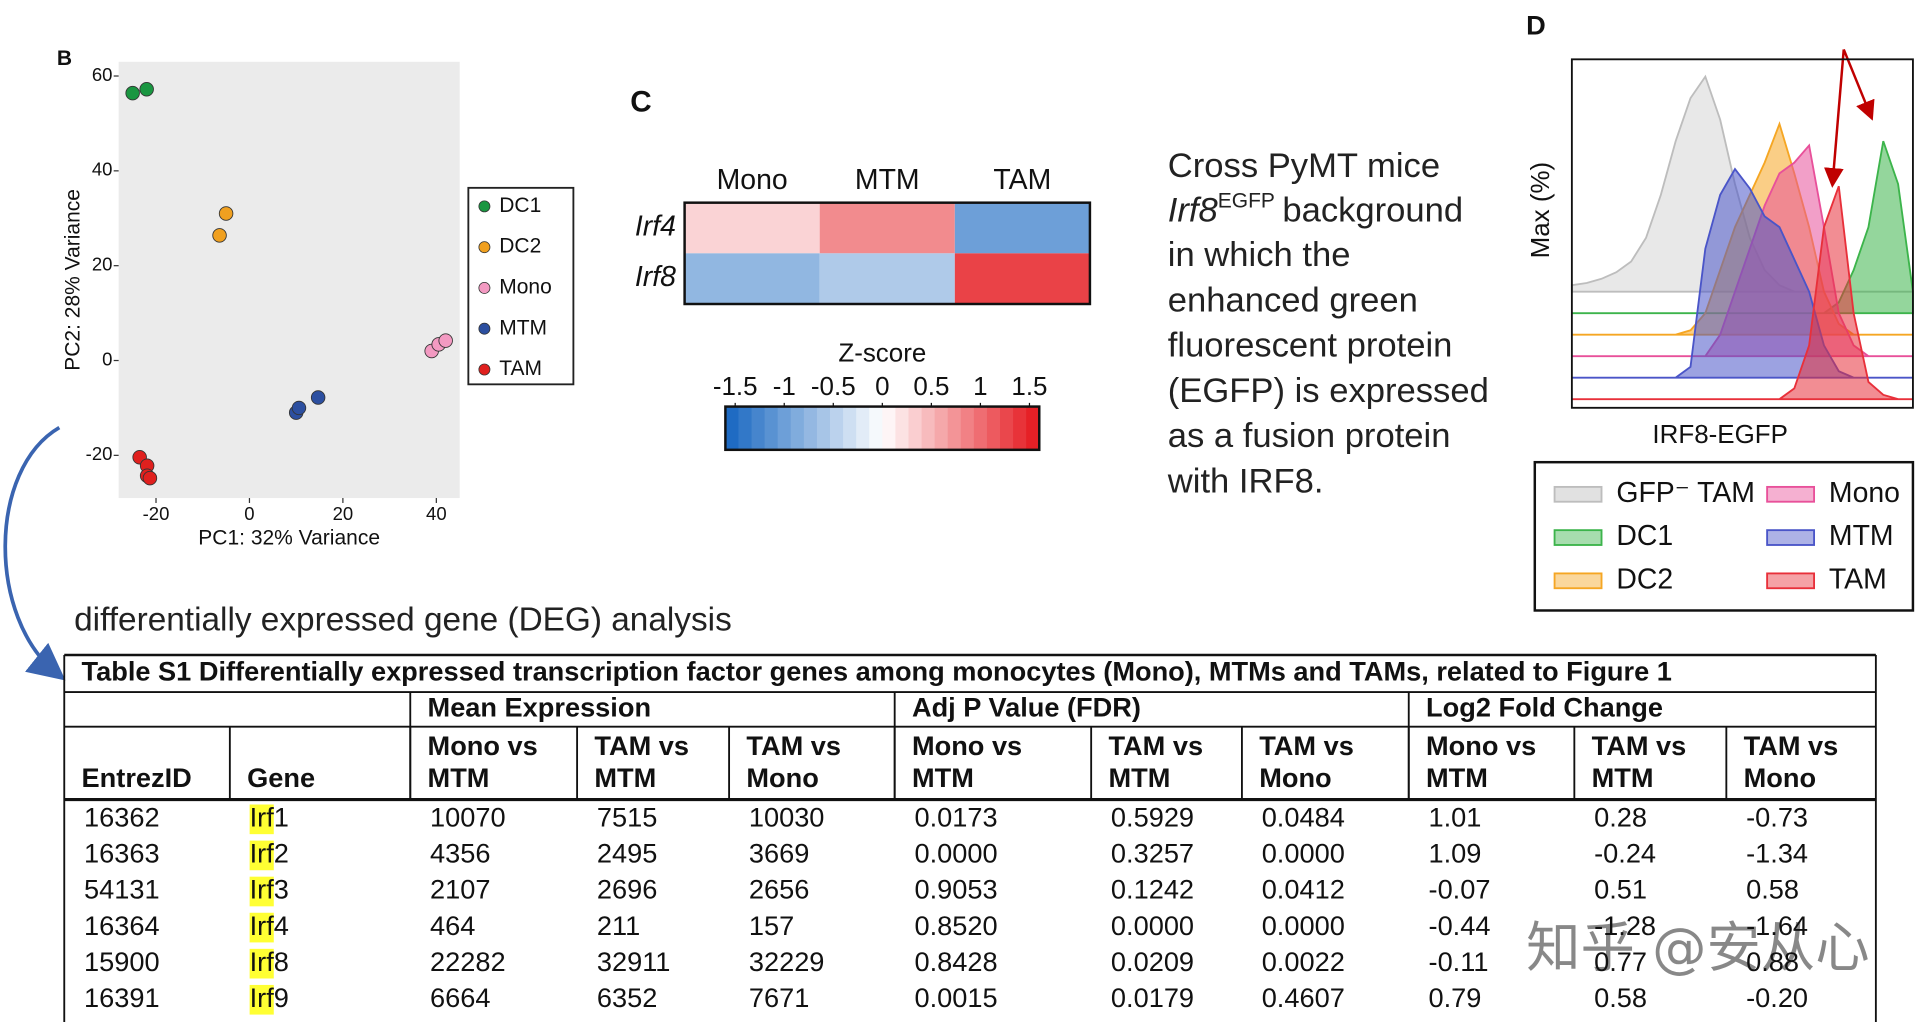 Image resolution: width=1929 pixels, height=1022 pixels. What do you see at coordinates (1644, 536) in the screenshot?
I see `legend-label: DC1` at bounding box center [1644, 536].